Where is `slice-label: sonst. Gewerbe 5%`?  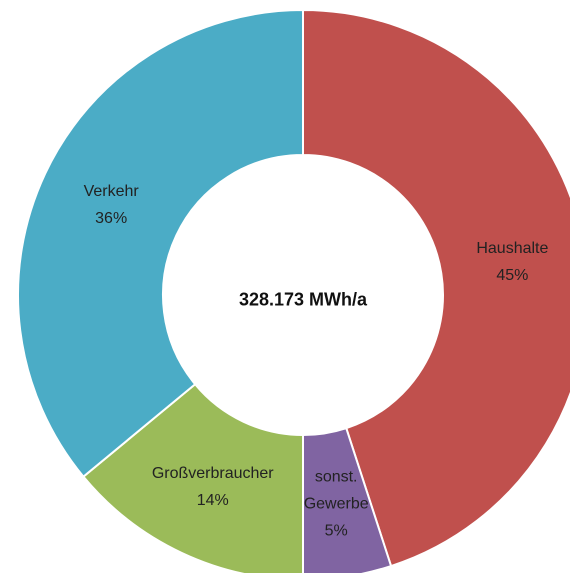 slice-label: sonst. Gewerbe 5% is located at coordinates (336, 504).